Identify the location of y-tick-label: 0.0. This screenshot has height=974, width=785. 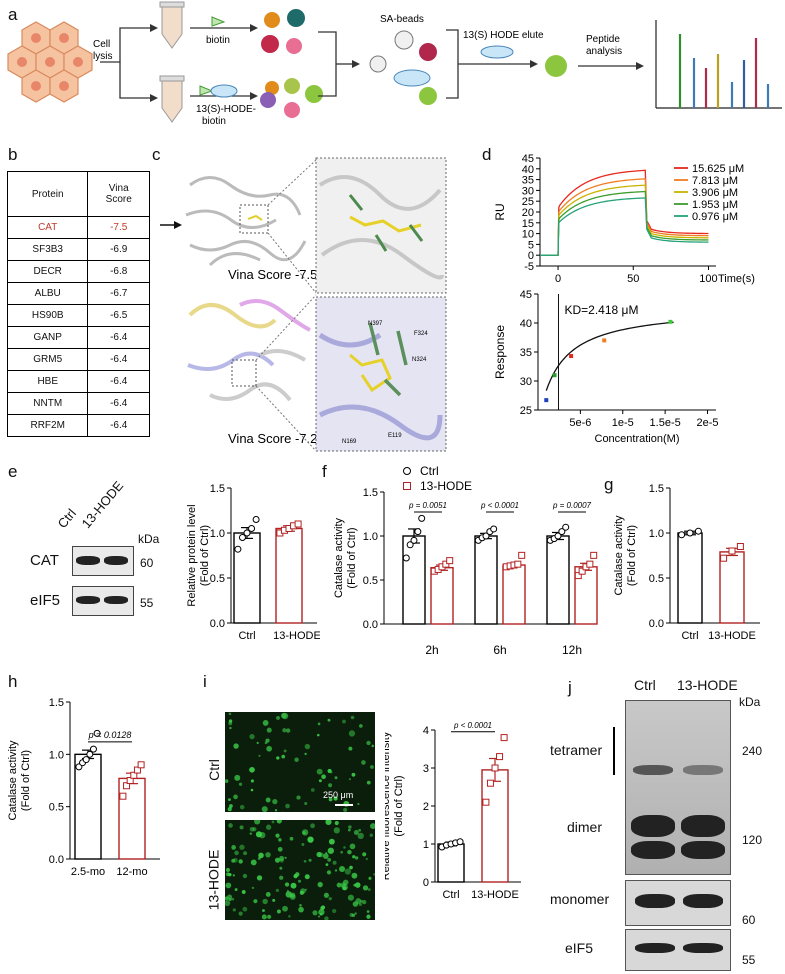
(656, 624).